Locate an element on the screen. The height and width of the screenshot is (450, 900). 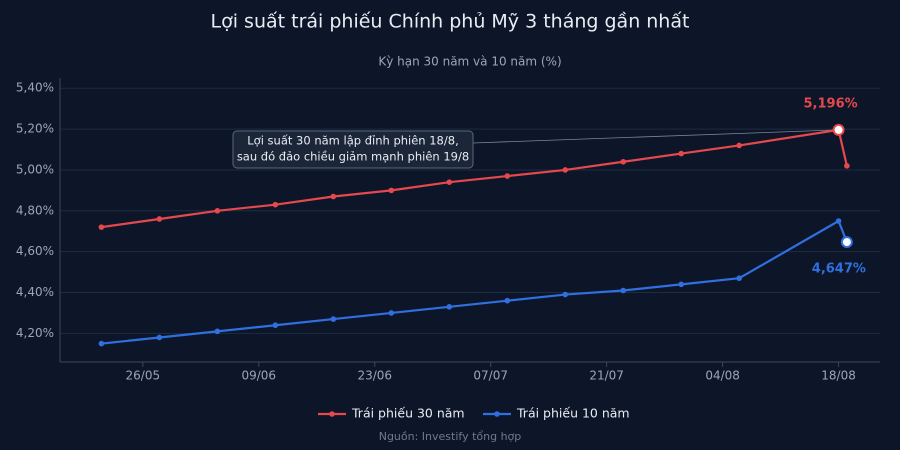
source: Nguồn: Investify tổng hợp is located at coordinates (450, 436).